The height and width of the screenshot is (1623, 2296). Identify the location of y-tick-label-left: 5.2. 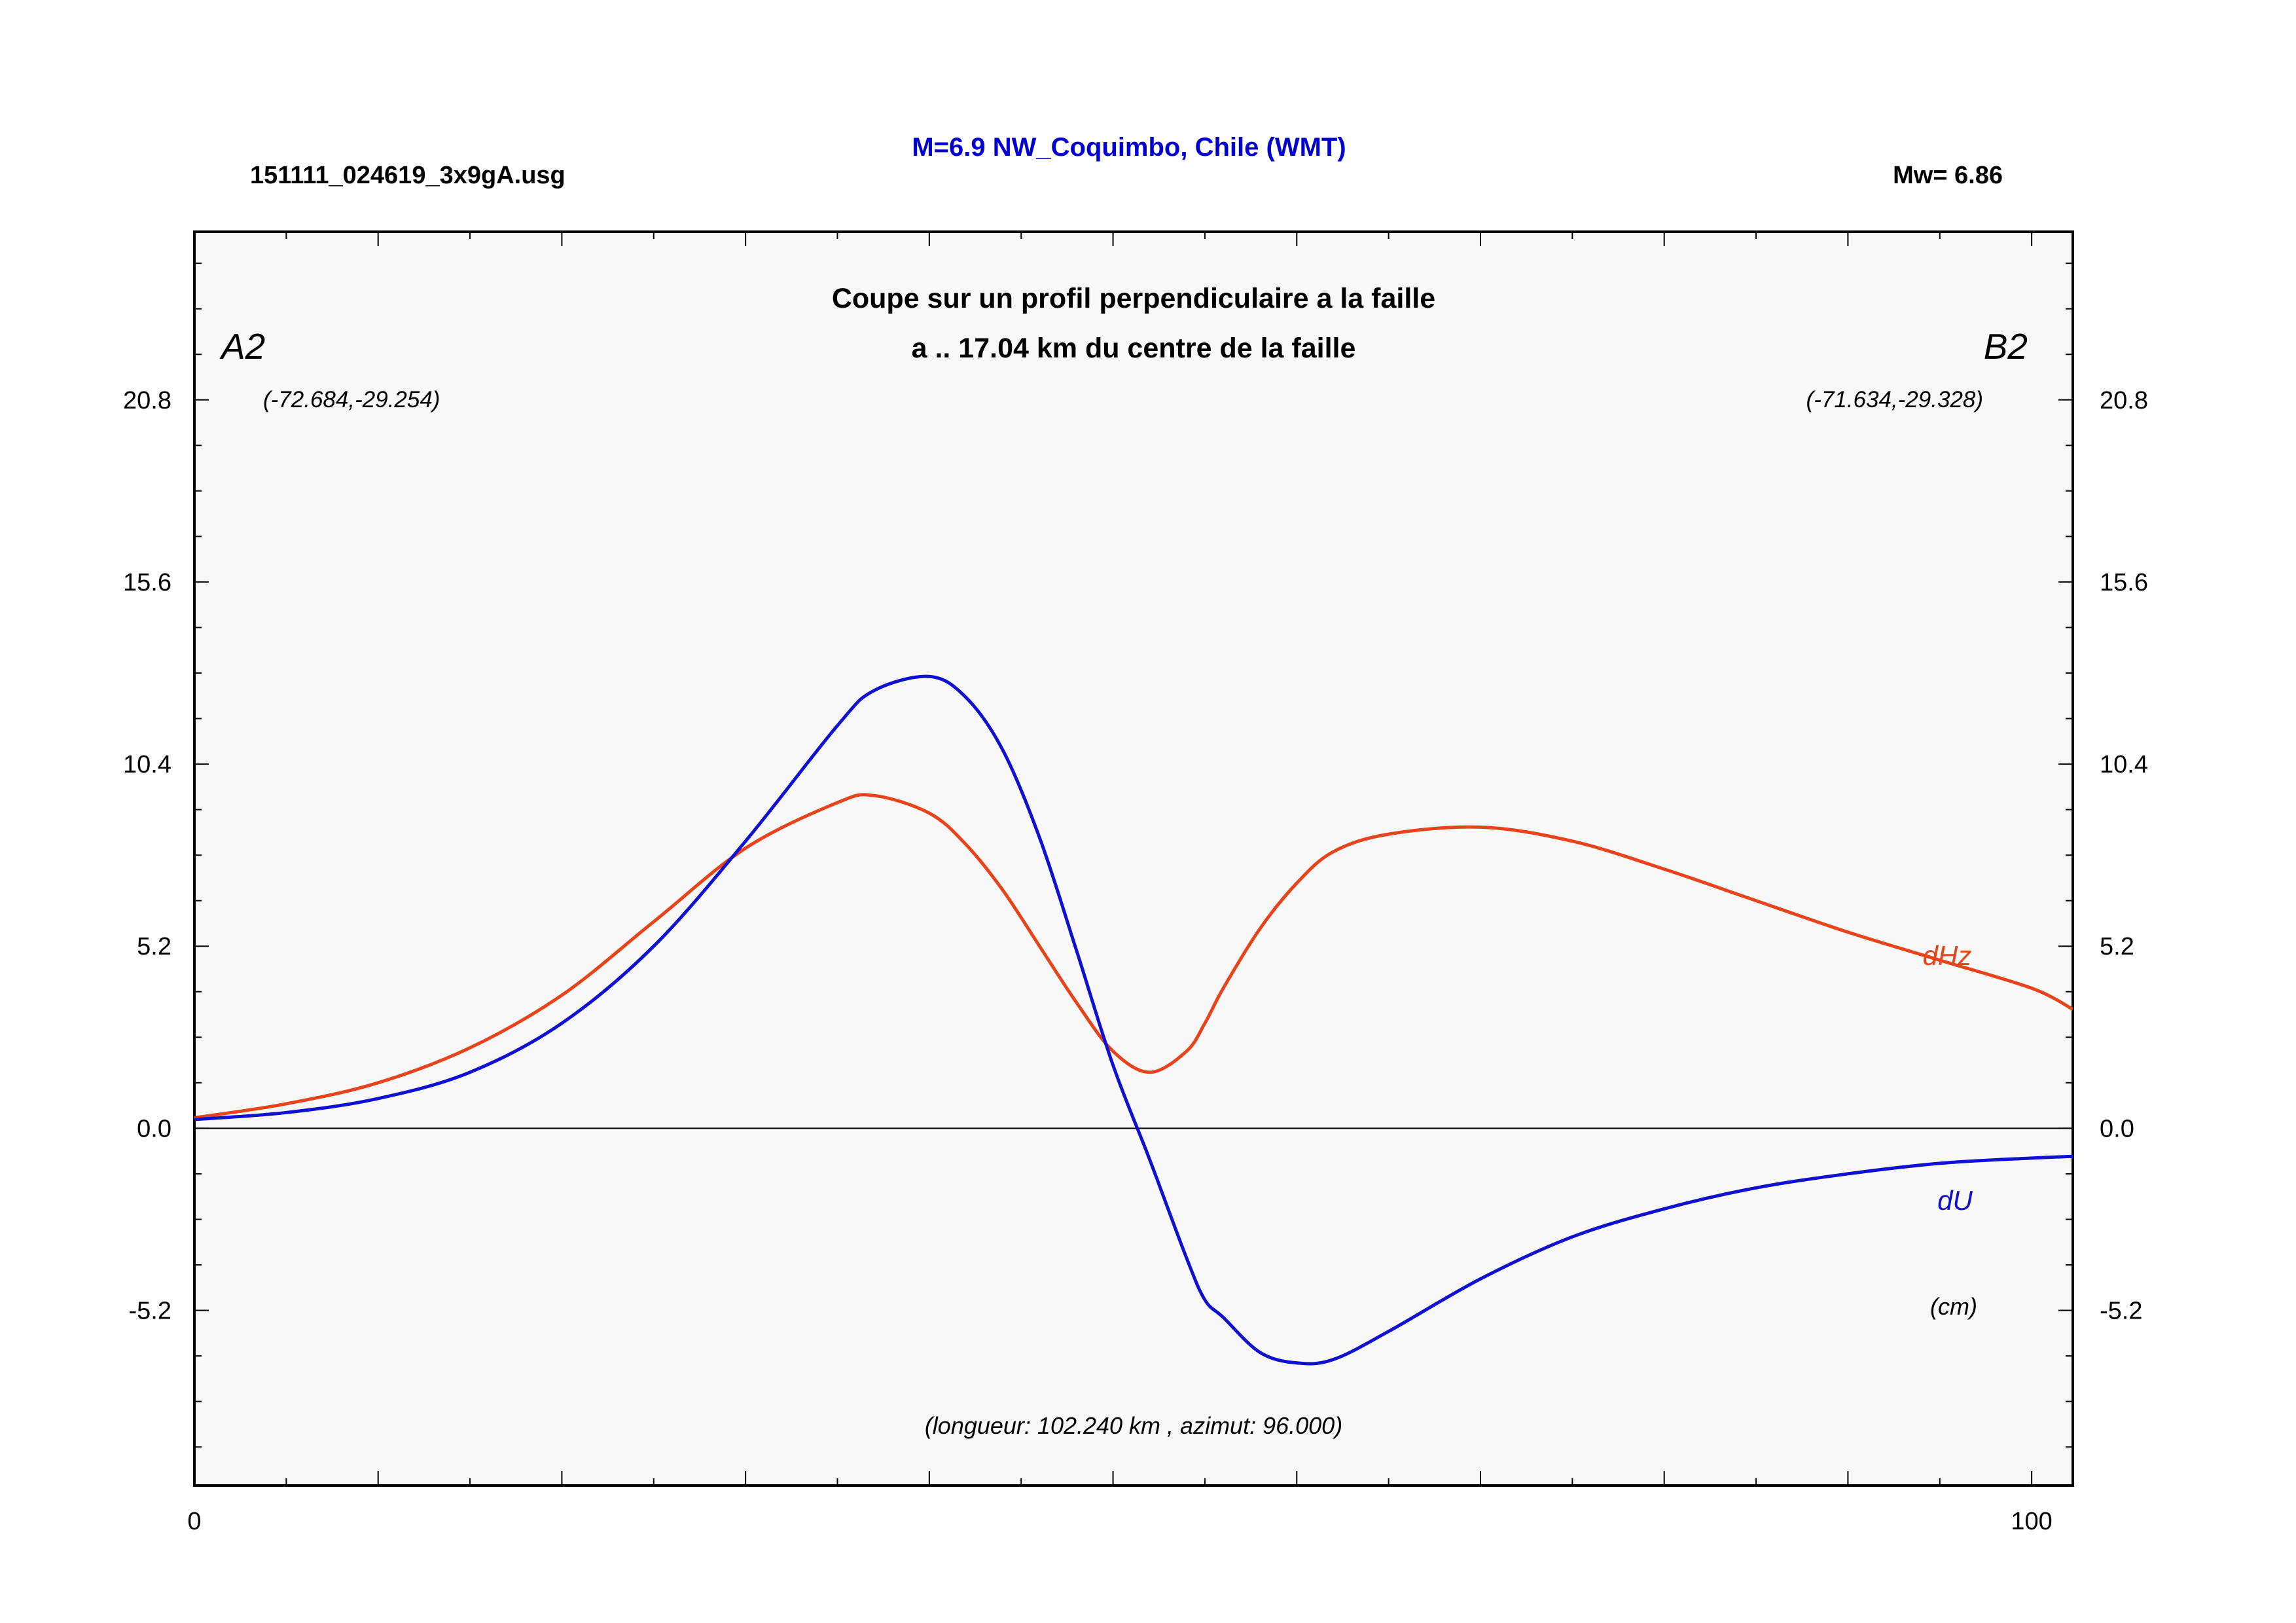
(154, 946).